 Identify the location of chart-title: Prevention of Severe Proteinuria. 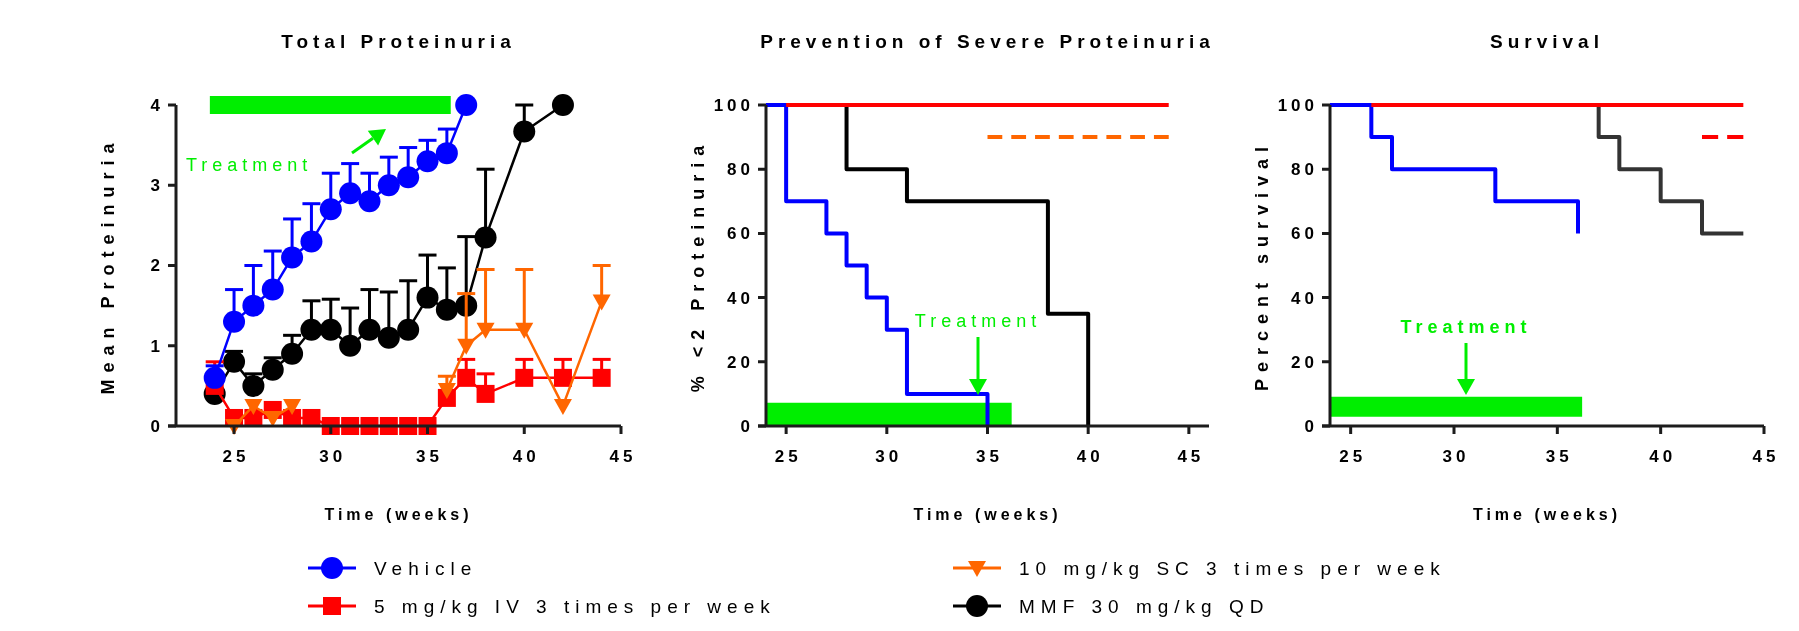
(987, 41).